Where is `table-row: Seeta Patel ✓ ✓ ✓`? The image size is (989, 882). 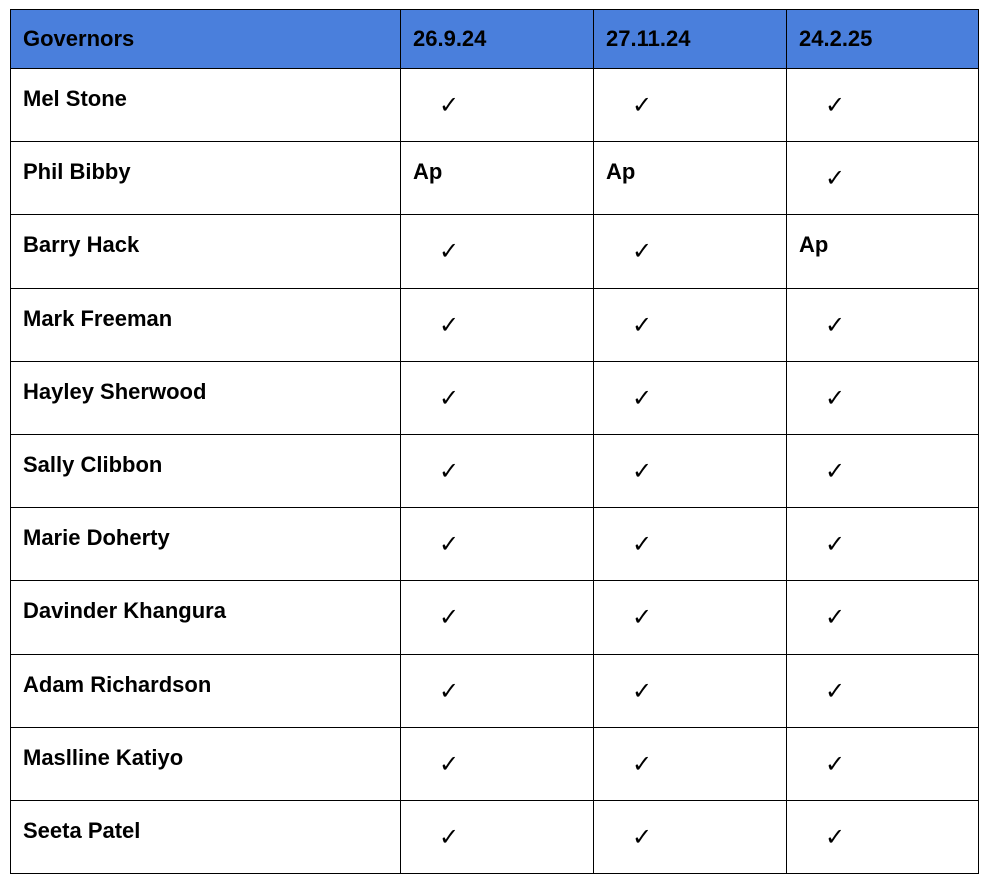 table-row: Seeta Patel ✓ ✓ ✓ is located at coordinates (494, 837).